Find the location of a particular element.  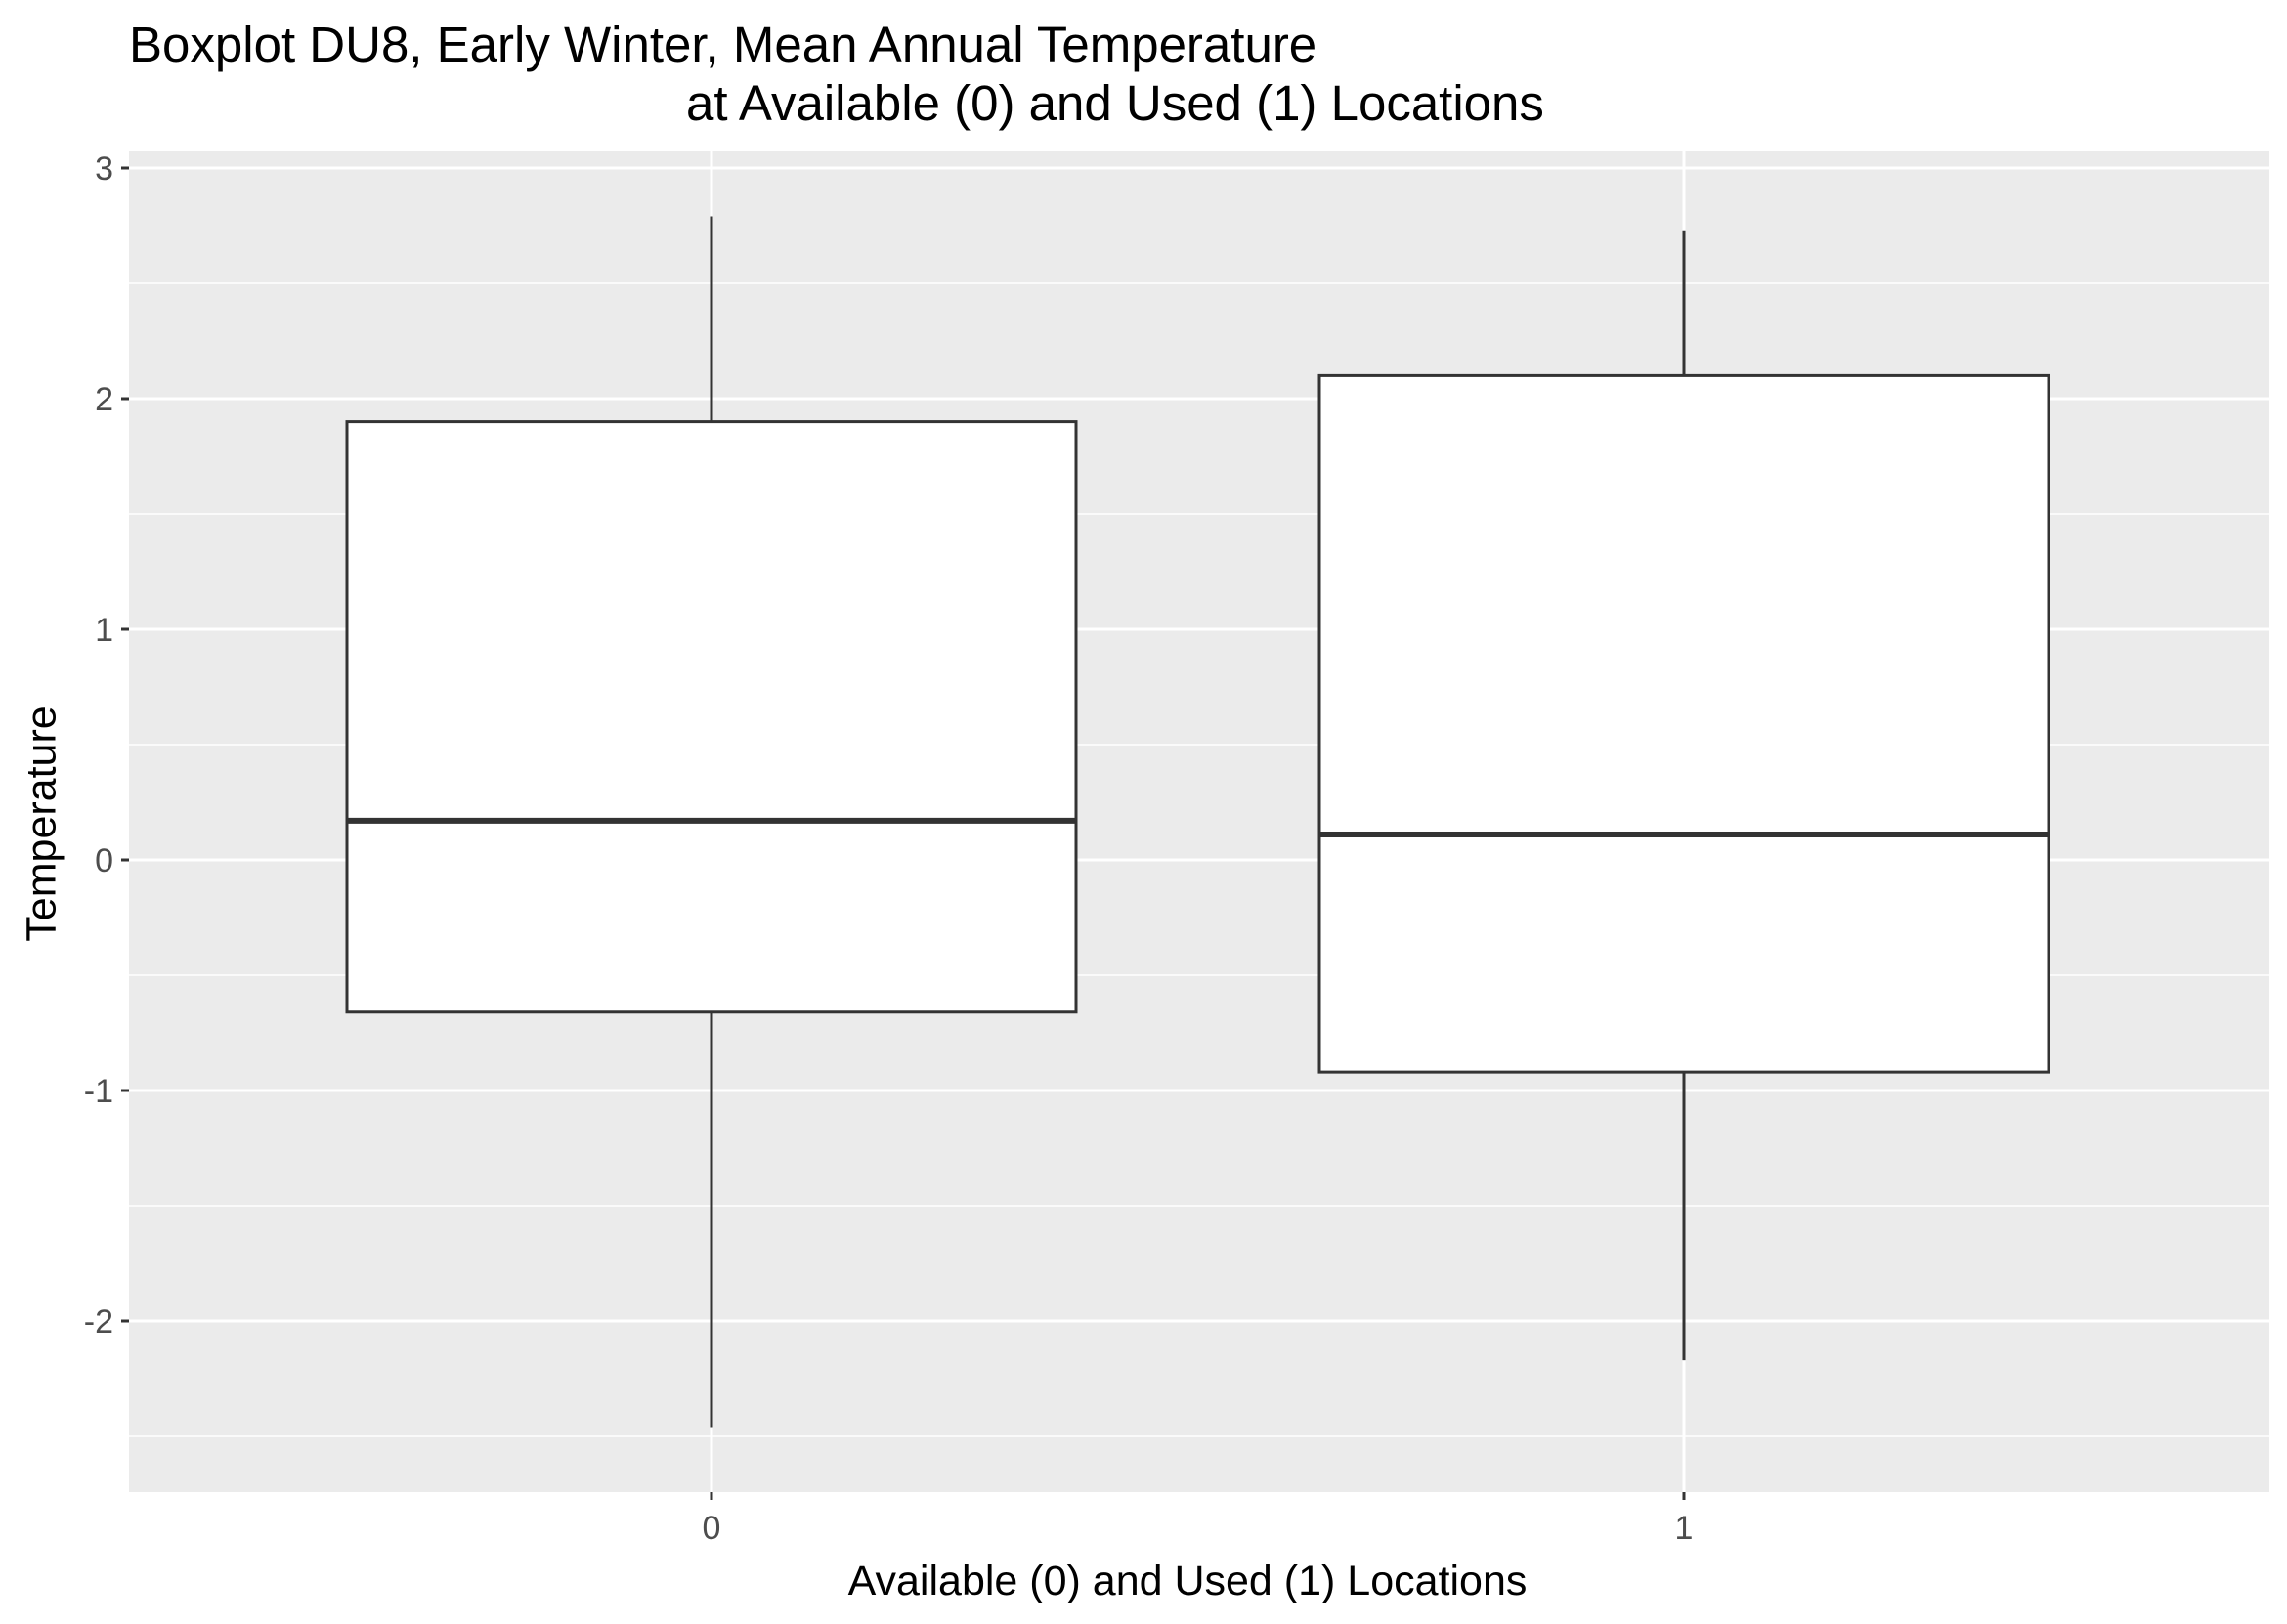

y-tick-label: 1 is located at coordinates (104, 631).